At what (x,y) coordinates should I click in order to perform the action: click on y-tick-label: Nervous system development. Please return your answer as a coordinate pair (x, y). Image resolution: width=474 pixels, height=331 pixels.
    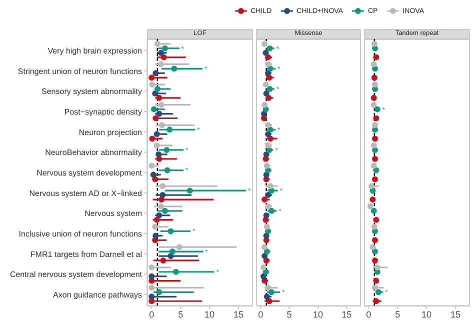
    Looking at the image, I should click on (89, 173).